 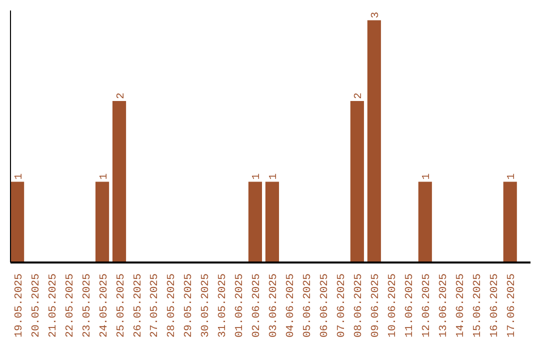 What do you see at coordinates (478, 305) in the screenshot?
I see `x-tick-label: 15.06.2025` at bounding box center [478, 305].